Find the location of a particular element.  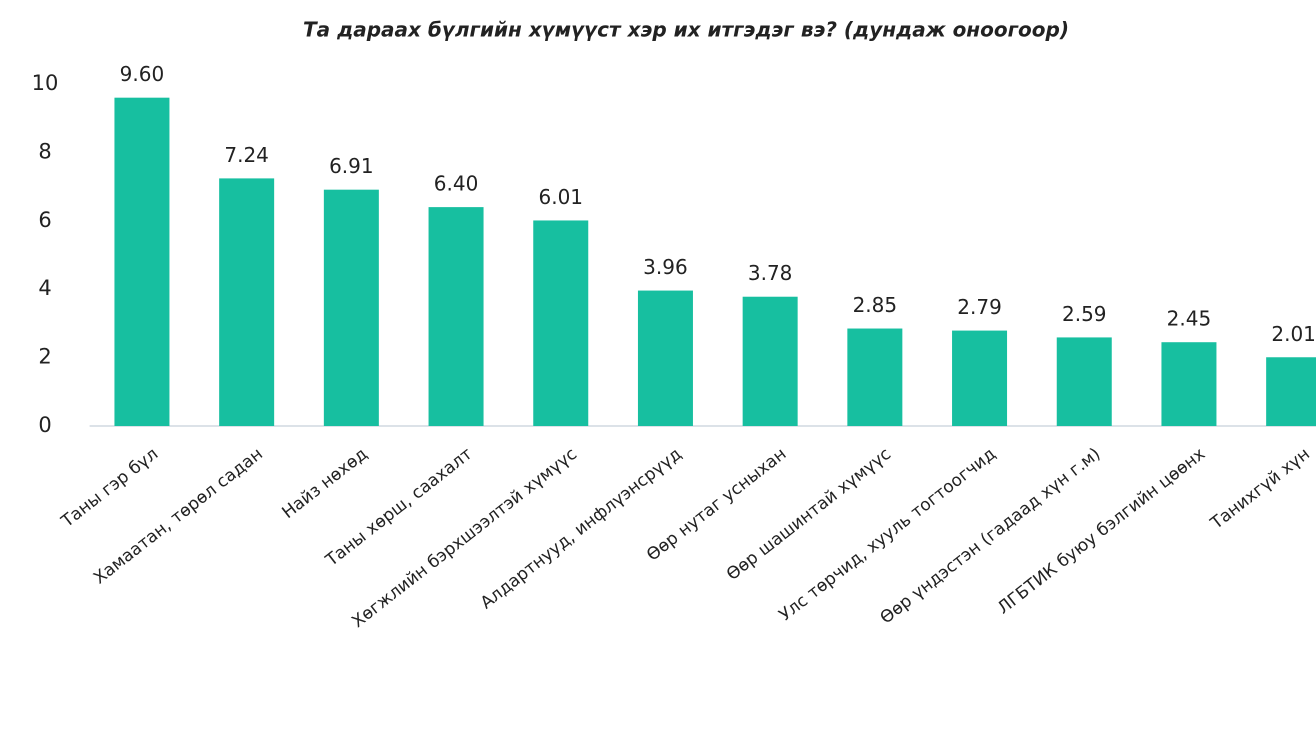

x-tick-label: Өөр үндэстэн (гадаад хүн г.м) is located at coordinates (991, 536).